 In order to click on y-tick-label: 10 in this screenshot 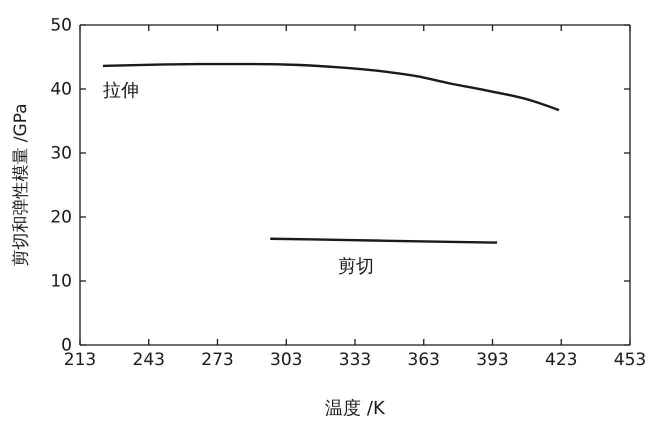, I will do `click(61, 281)`.